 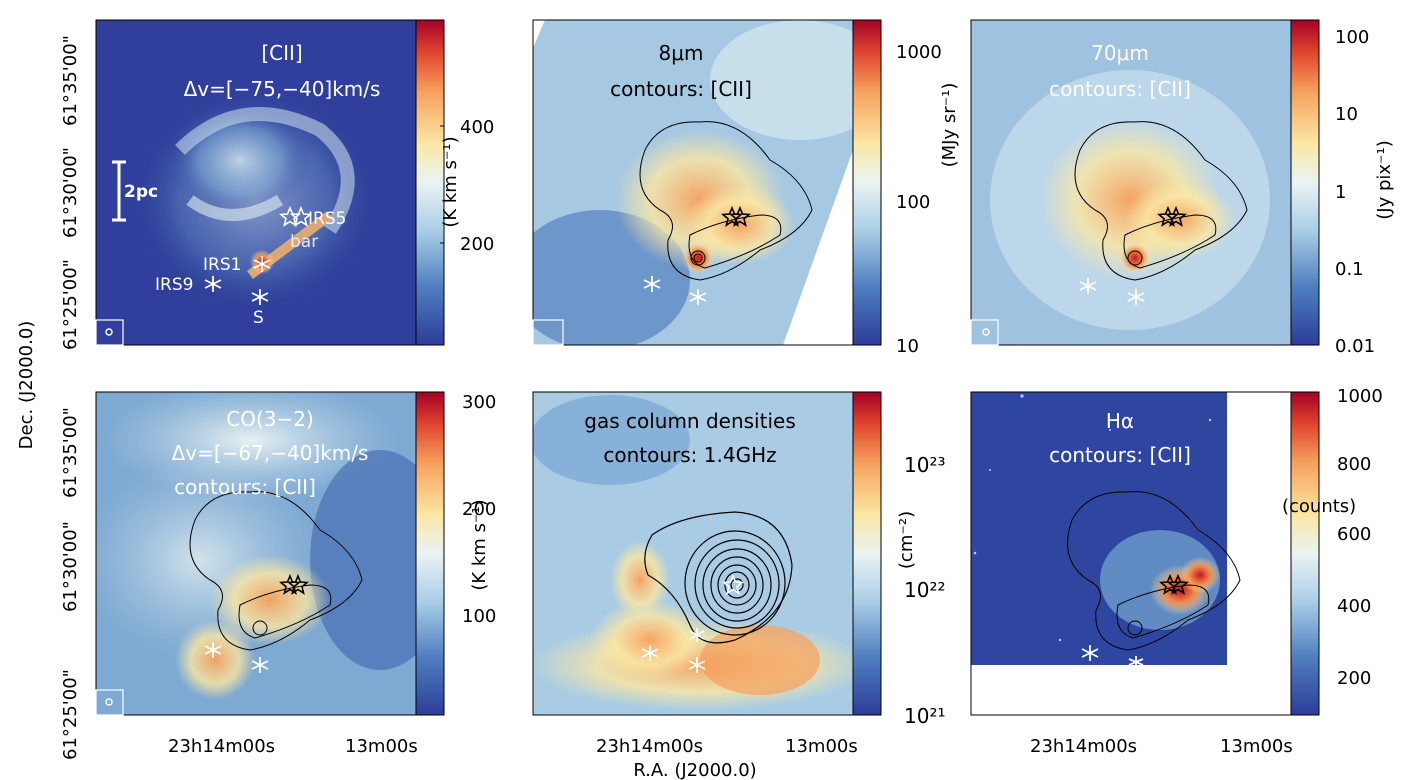 What do you see at coordinates (270, 419) in the screenshot?
I see `panel-title: CO(3−2)` at bounding box center [270, 419].